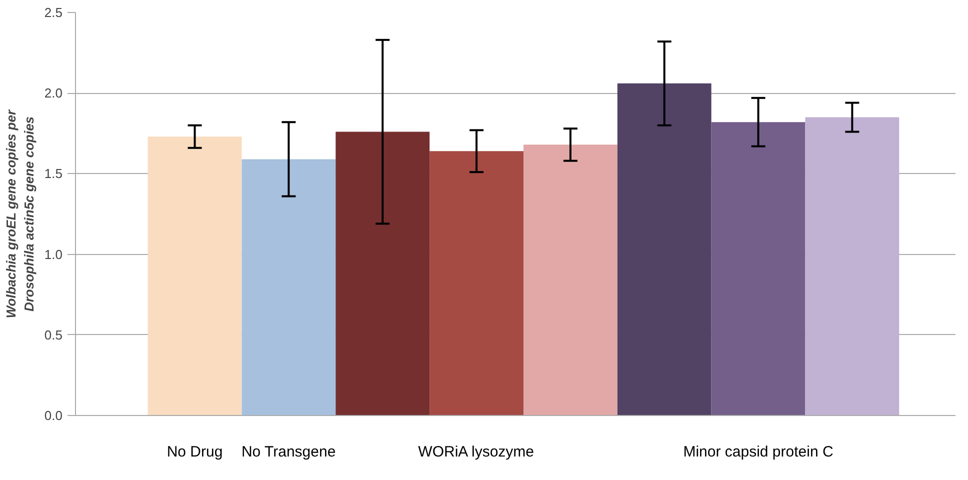 This screenshot has height=480, width=968. I want to click on x-tick-label: No Transgene, so click(288, 452).